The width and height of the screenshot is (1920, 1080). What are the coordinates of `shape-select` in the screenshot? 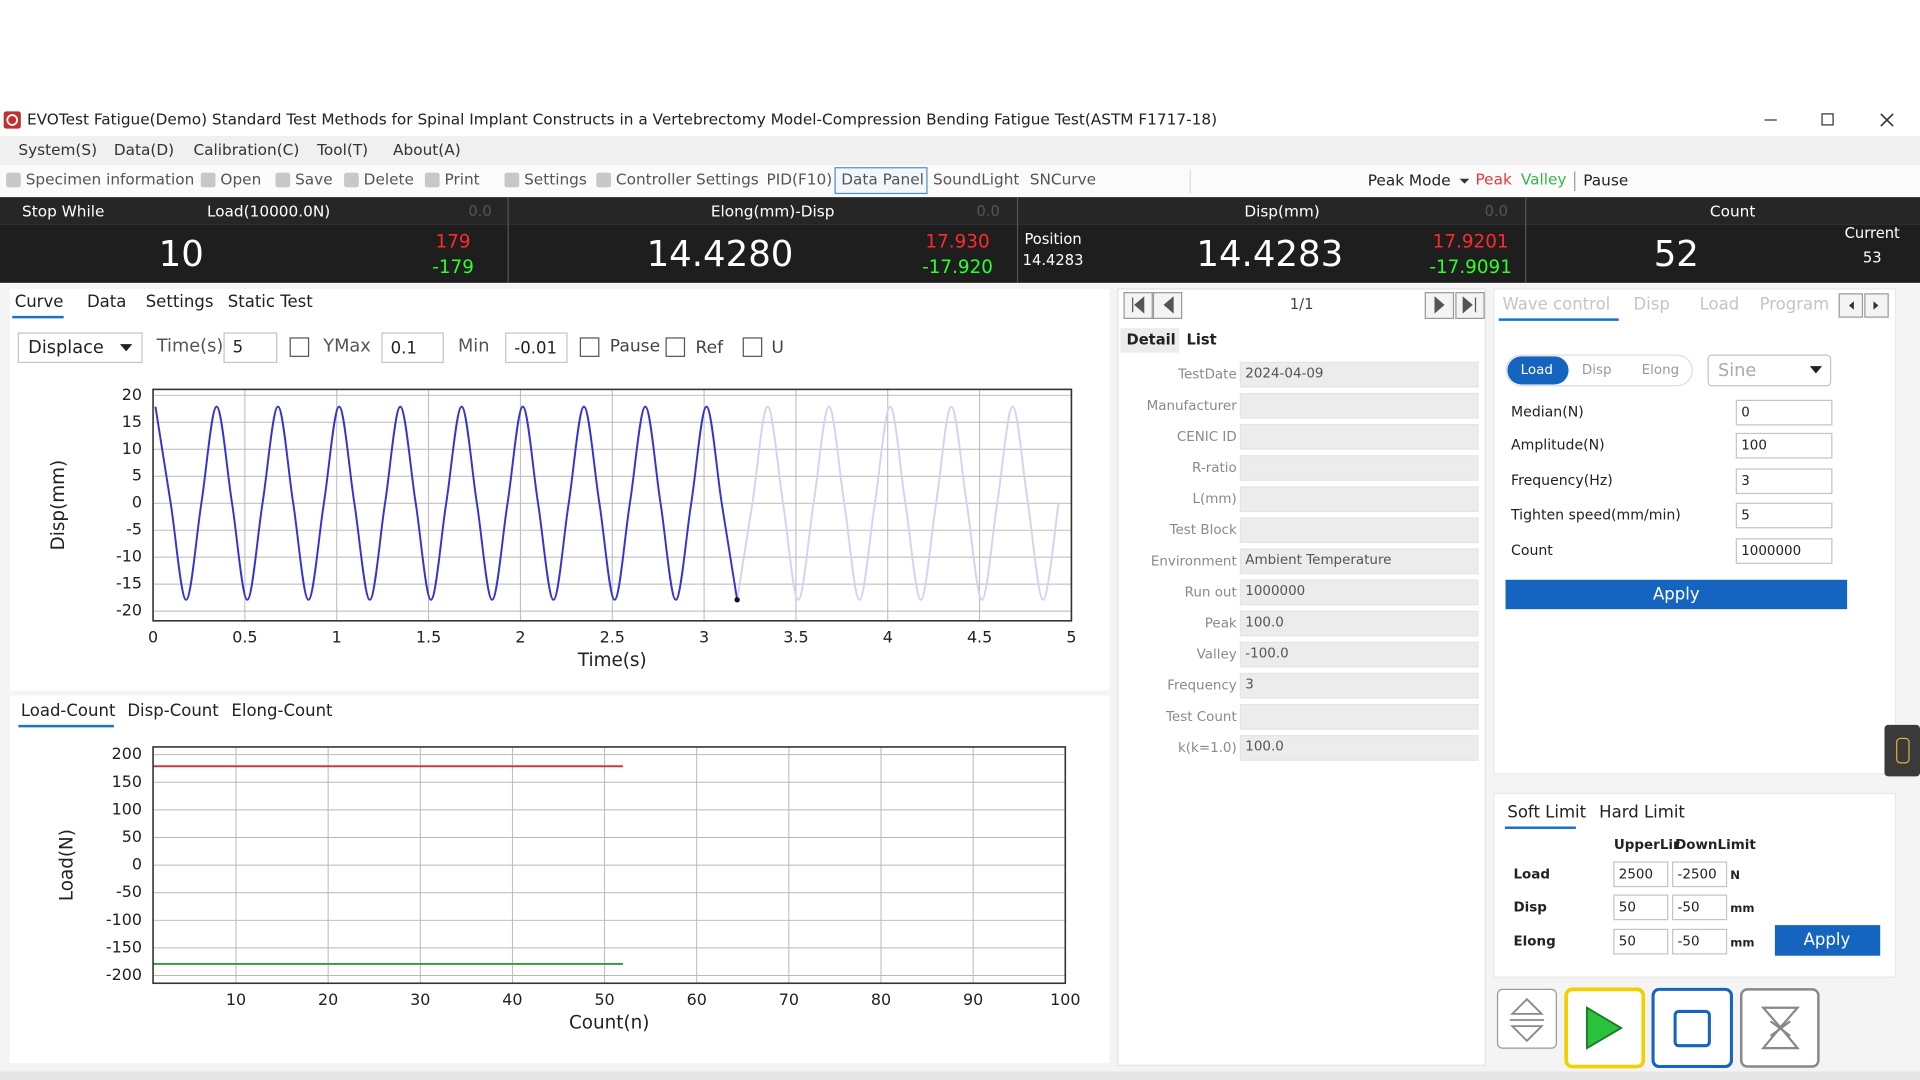 It's located at (1769, 370).